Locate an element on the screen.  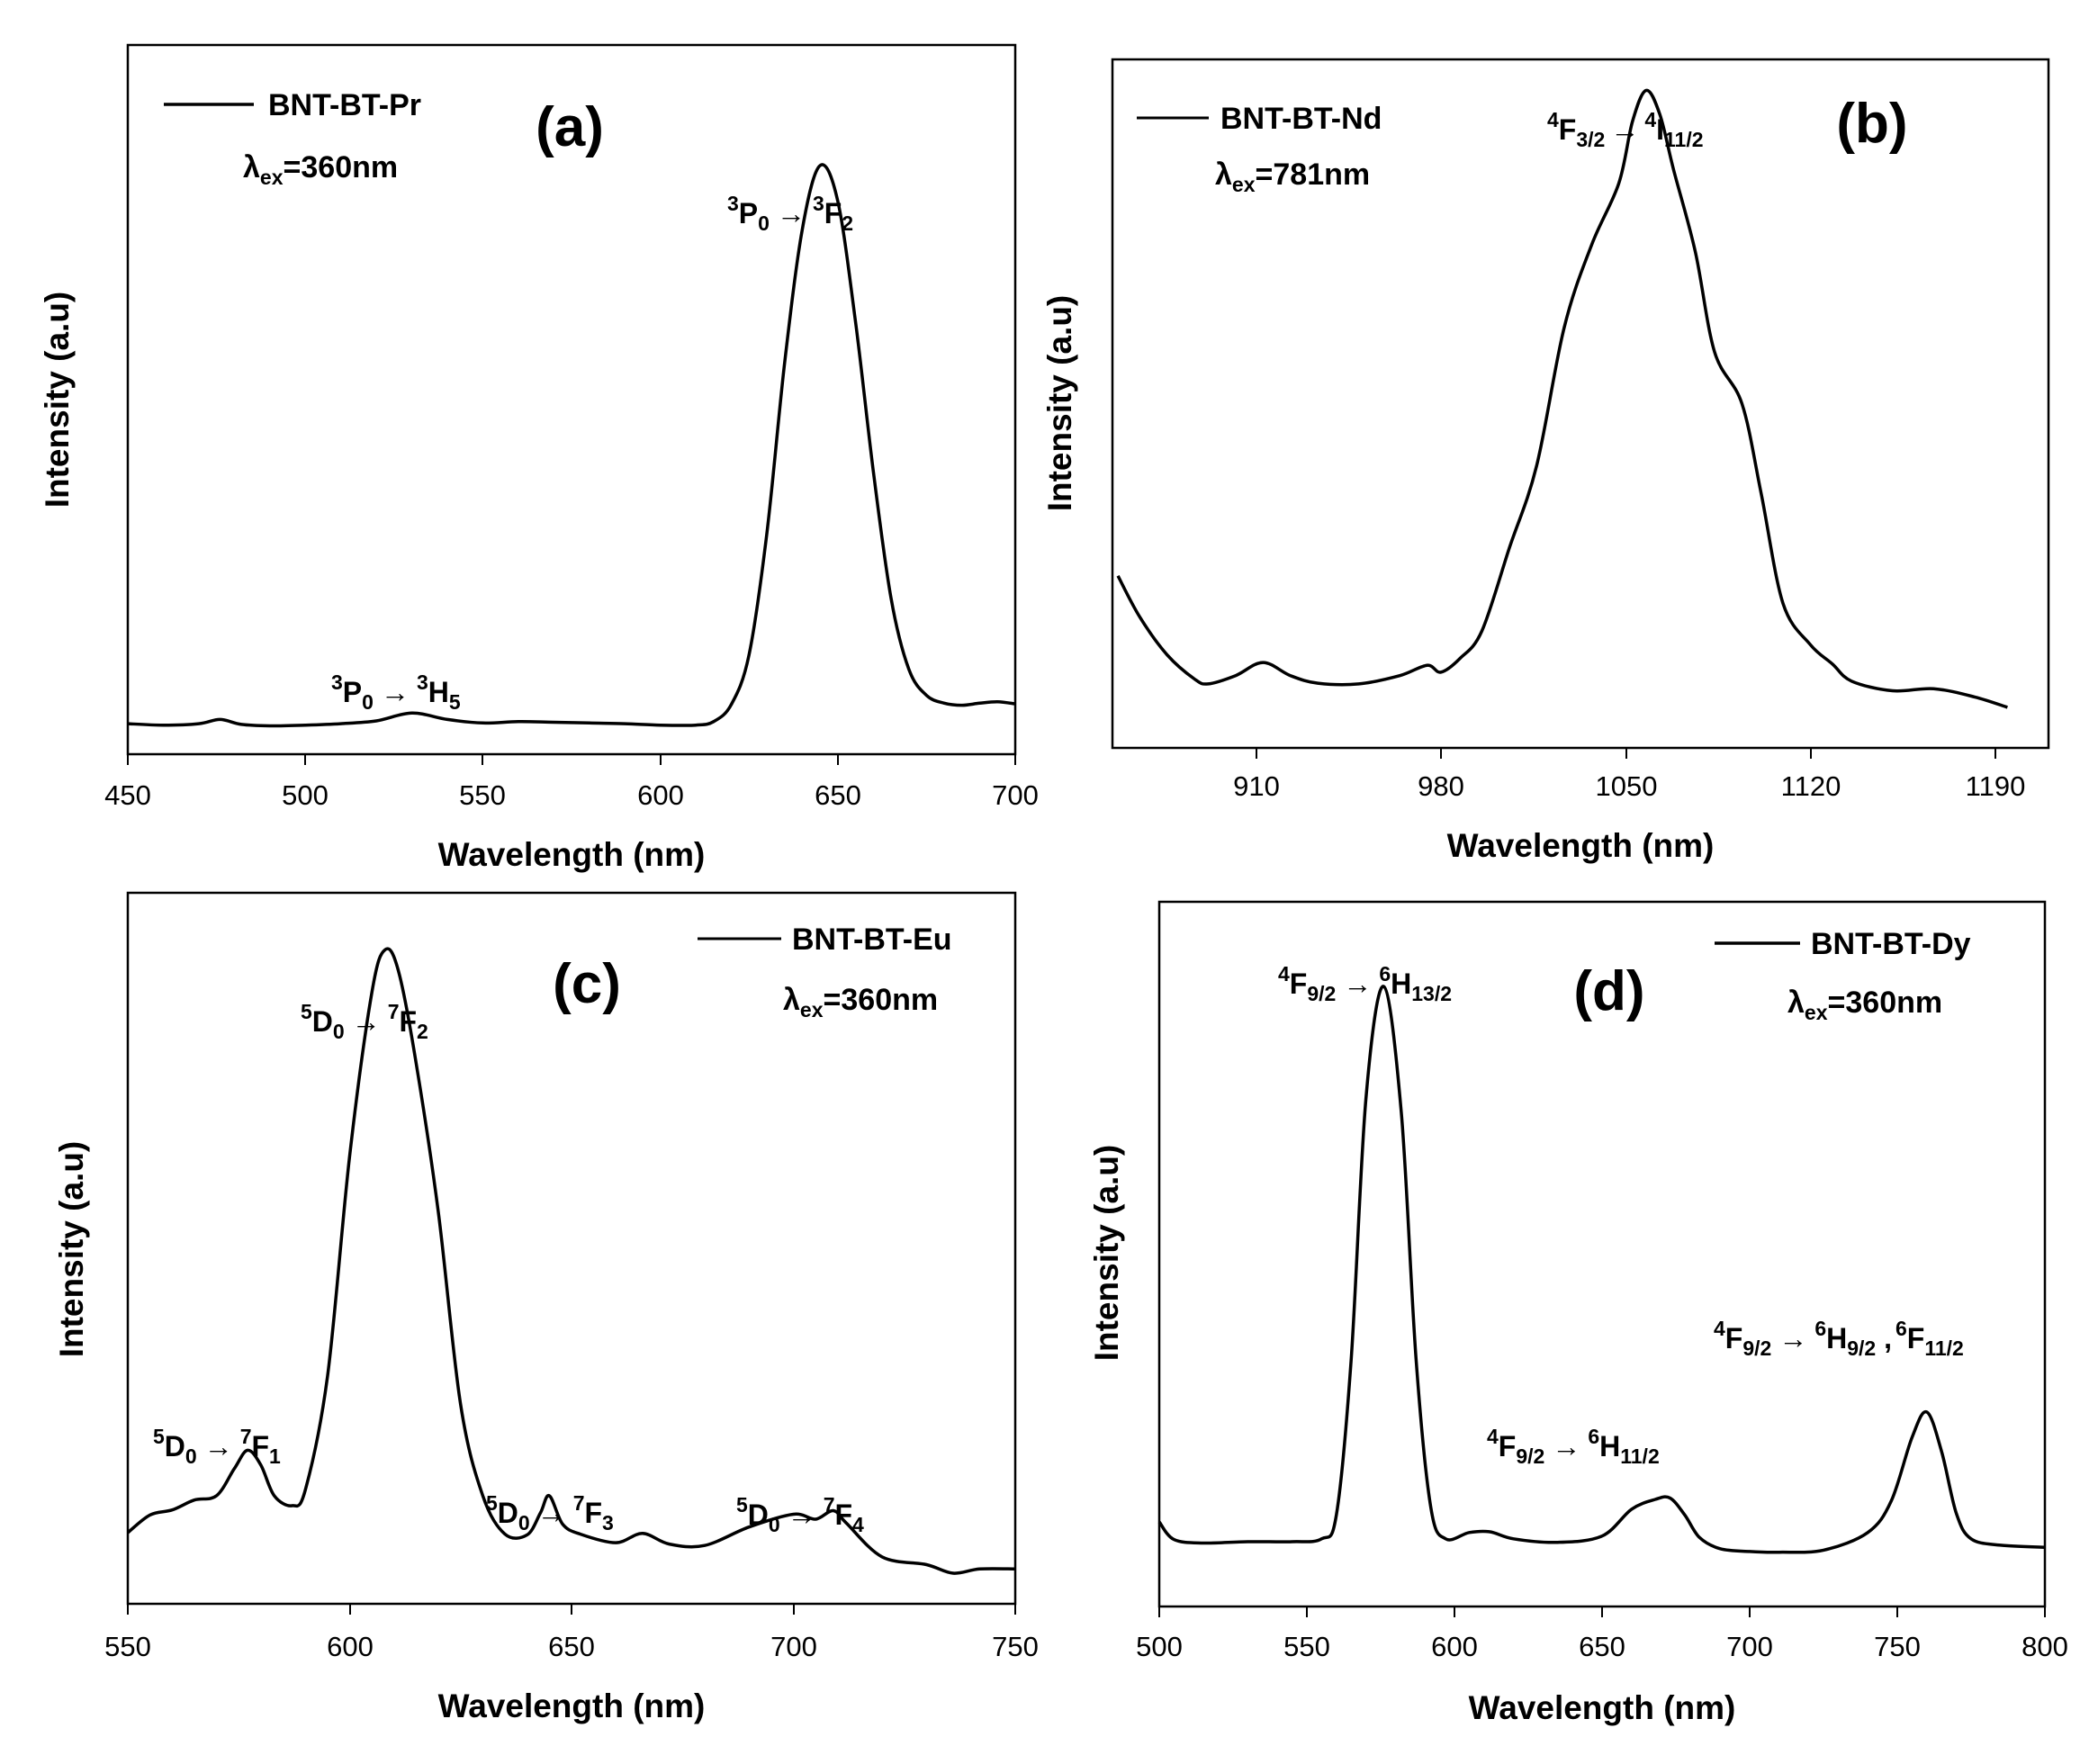
panel-c-excitation: λex=360nm is located at coordinates (860, 1002).